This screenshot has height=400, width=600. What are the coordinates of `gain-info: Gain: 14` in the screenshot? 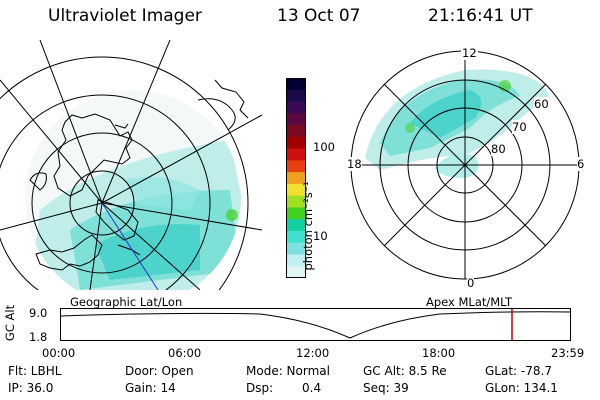 It's located at (150, 388).